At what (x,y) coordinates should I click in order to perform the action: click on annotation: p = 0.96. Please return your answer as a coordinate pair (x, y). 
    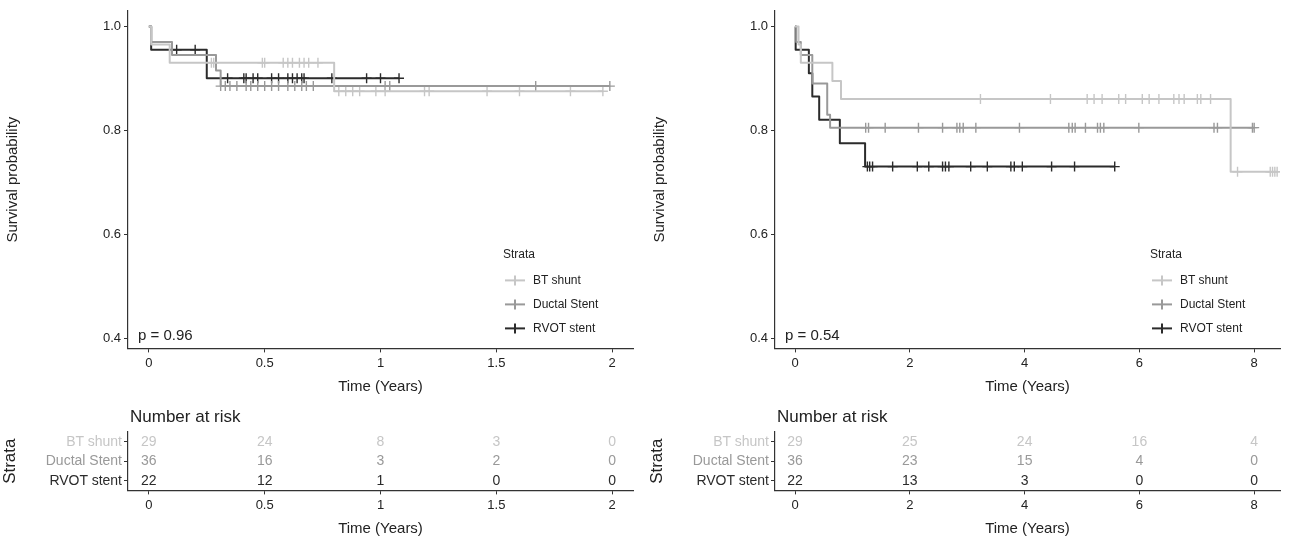
    Looking at the image, I should click on (165, 335).